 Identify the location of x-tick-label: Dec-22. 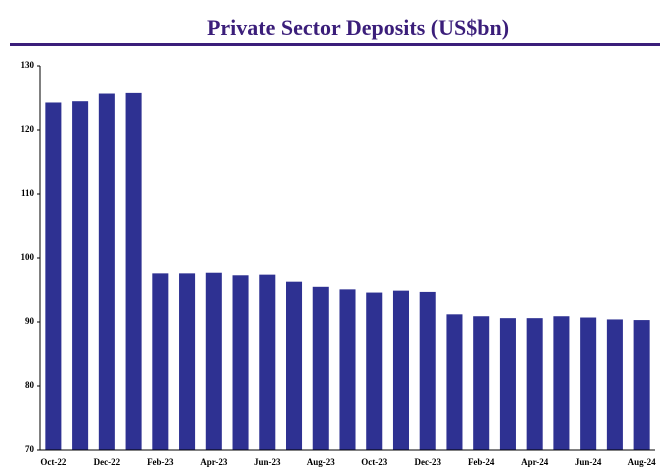
(107, 462).